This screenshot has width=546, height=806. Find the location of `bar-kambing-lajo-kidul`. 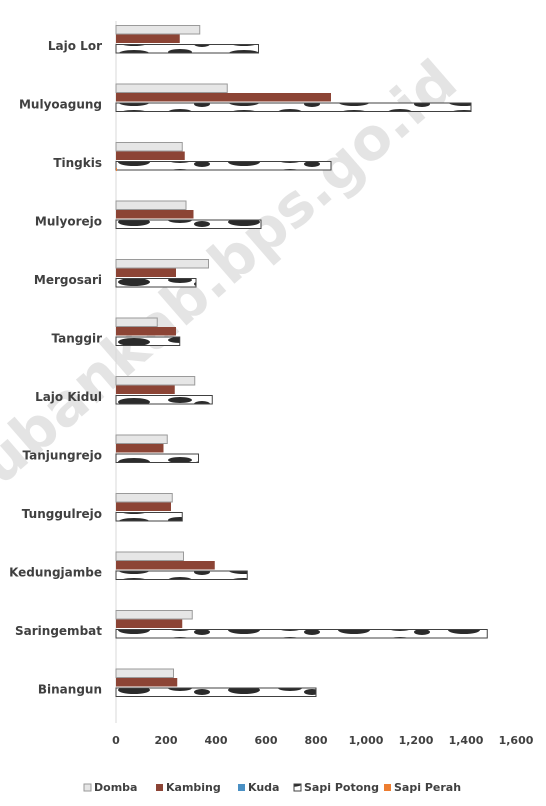

bar-kambing-lajo-kidul is located at coordinates (145, 389).